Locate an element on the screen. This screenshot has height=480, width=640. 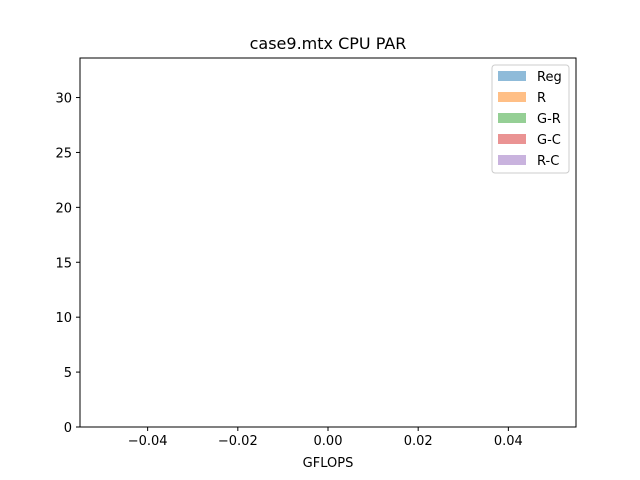
y-tick-label: 20 is located at coordinates (63, 208).